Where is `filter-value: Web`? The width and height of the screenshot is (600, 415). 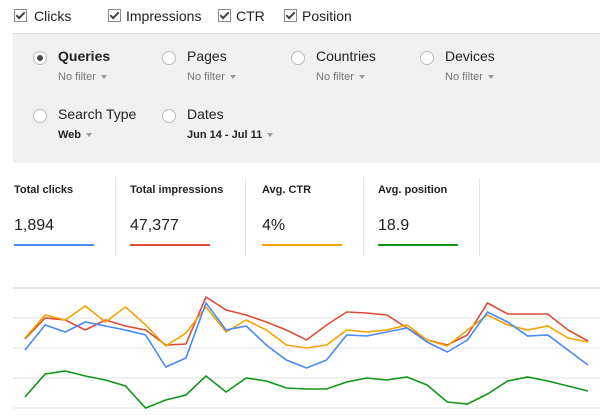 filter-value: Web is located at coordinates (75, 135).